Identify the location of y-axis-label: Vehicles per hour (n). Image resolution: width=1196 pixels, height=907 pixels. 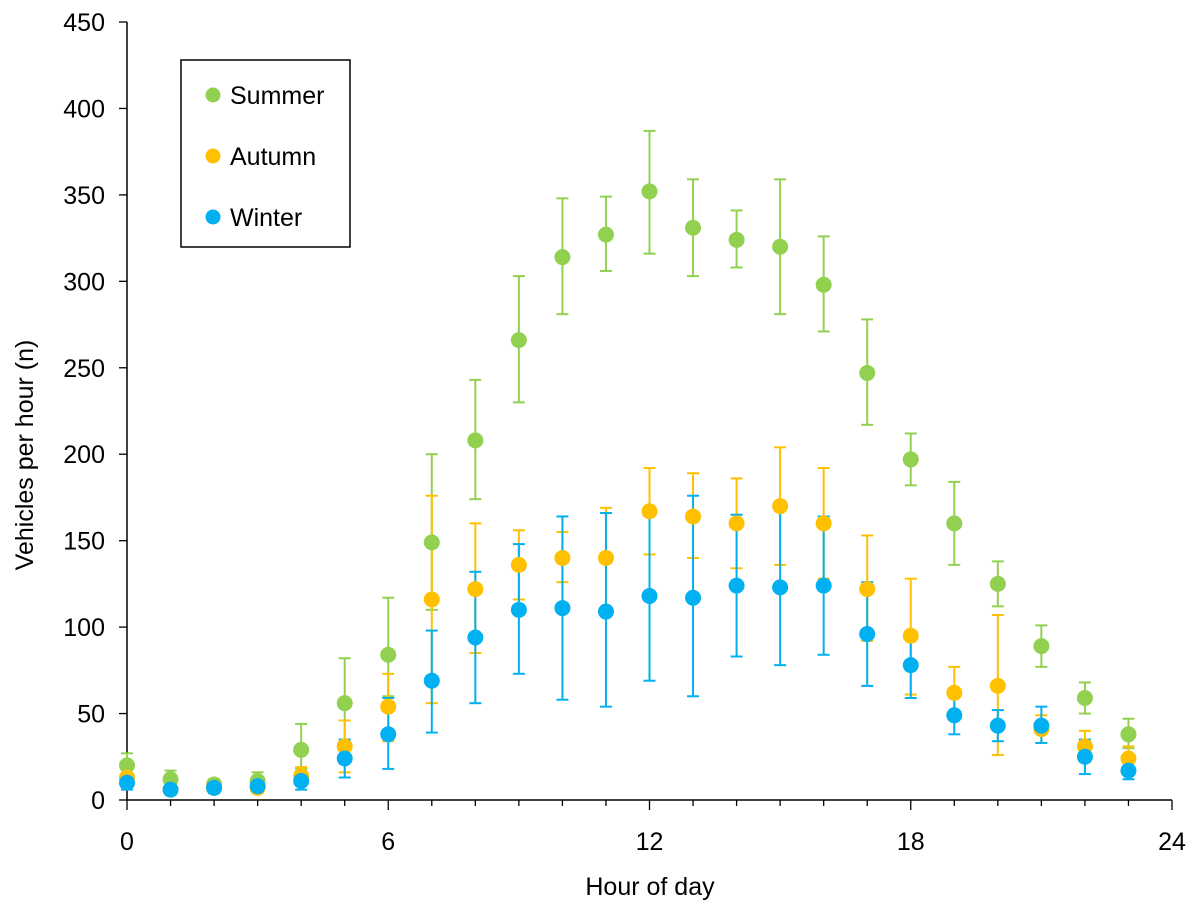
(25, 455).